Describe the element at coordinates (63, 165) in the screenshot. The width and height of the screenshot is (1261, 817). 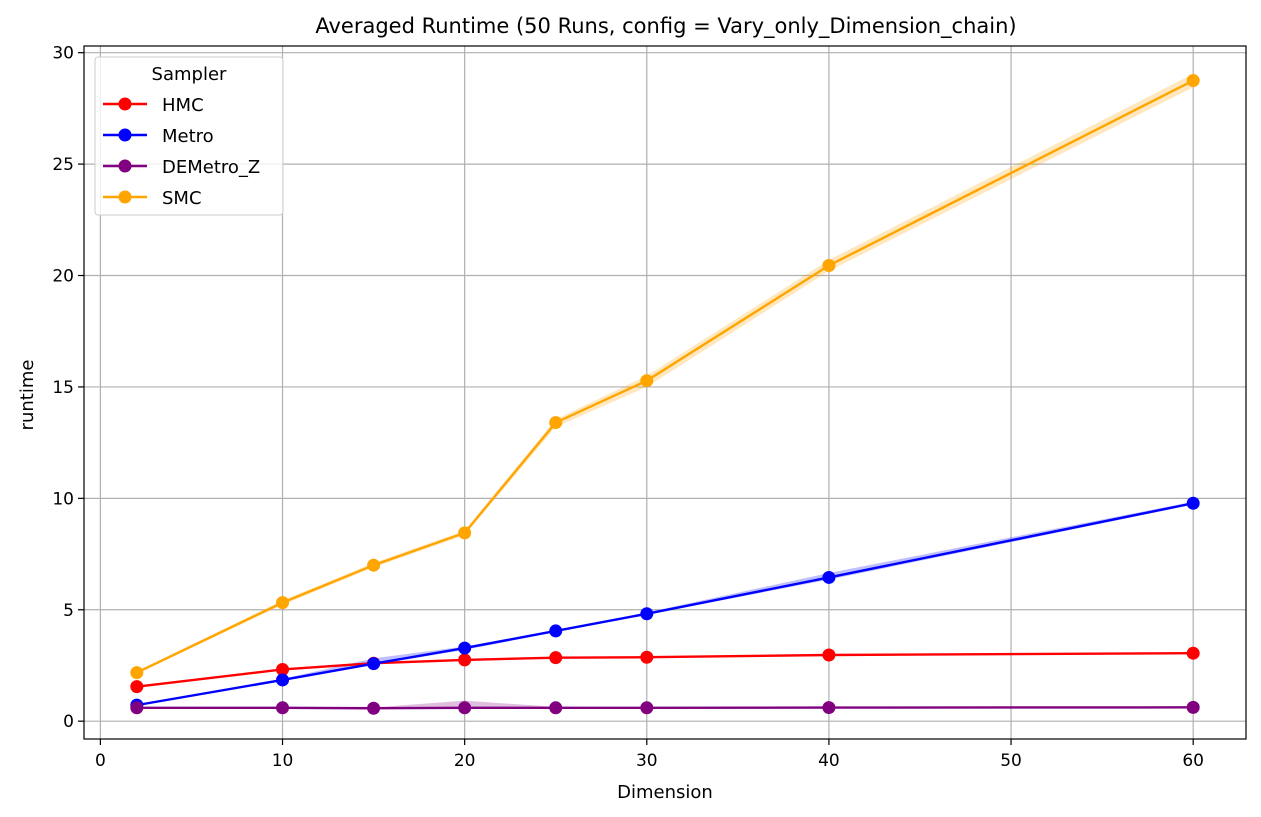
I see `y-tick-label: 25` at that location.